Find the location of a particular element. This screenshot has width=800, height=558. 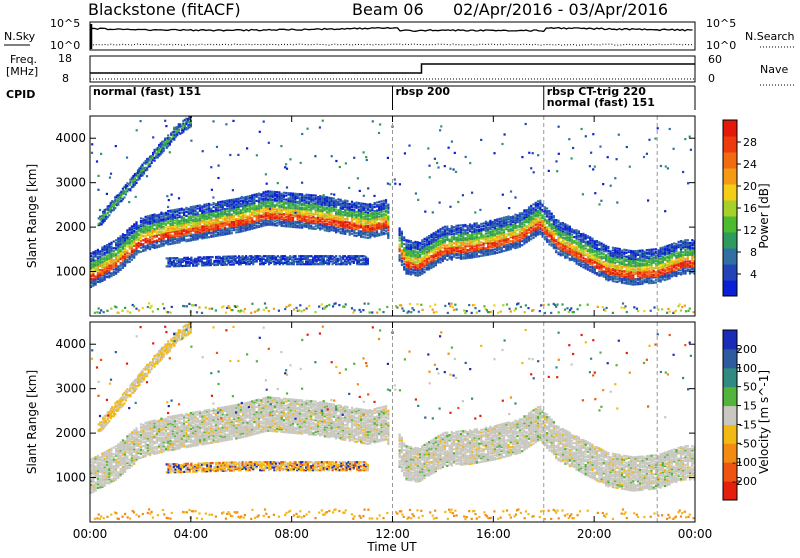

nsearch-tick-top: 10^5 is located at coordinates (721, 23).